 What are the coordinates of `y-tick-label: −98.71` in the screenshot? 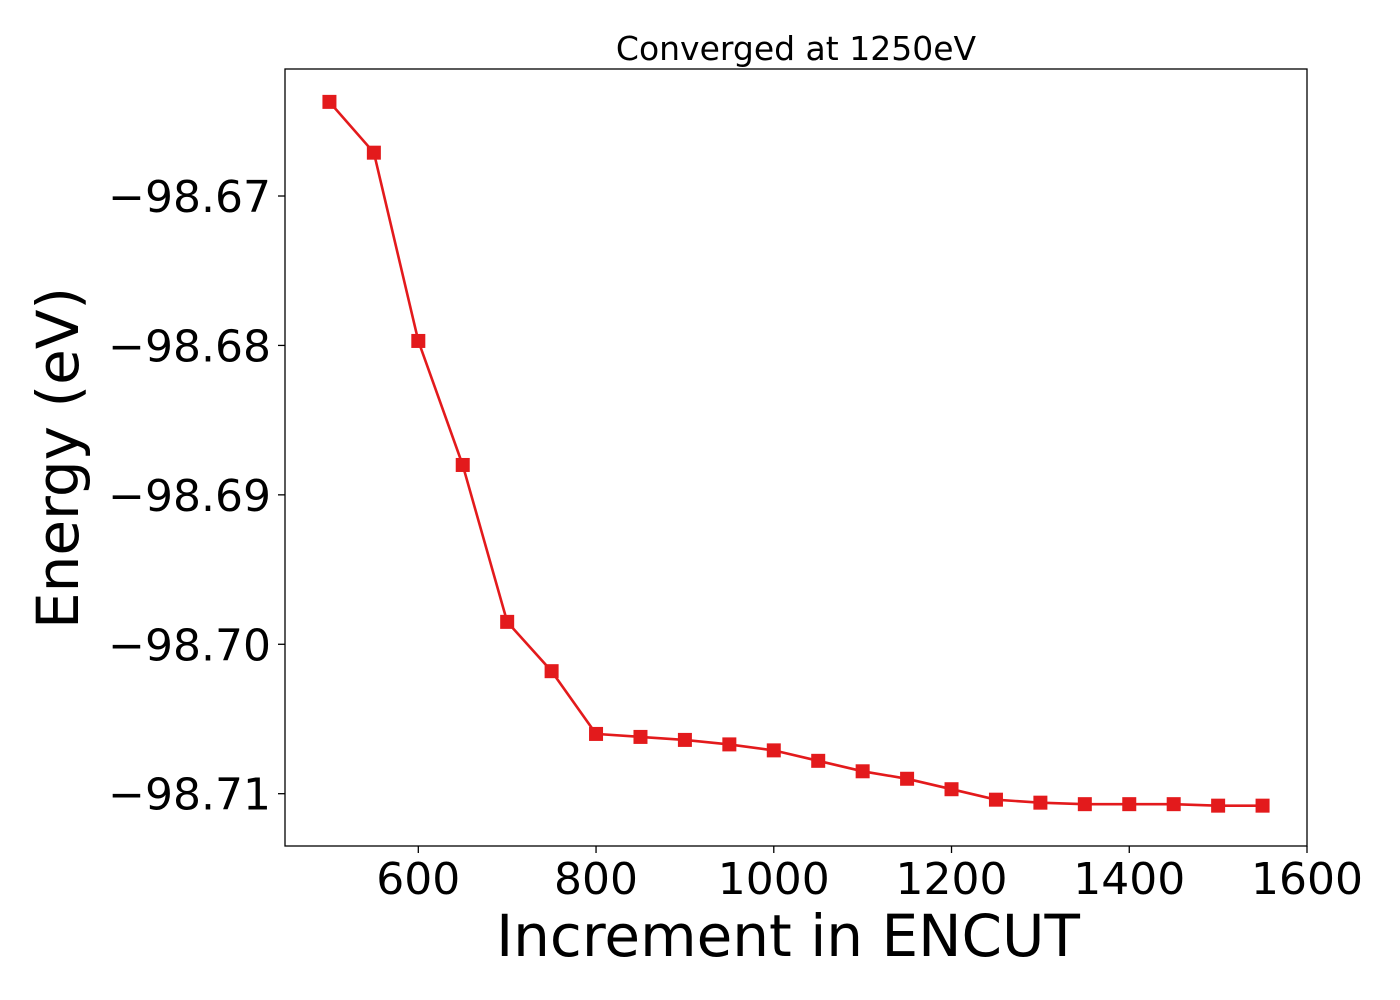 It's located at (189, 795).